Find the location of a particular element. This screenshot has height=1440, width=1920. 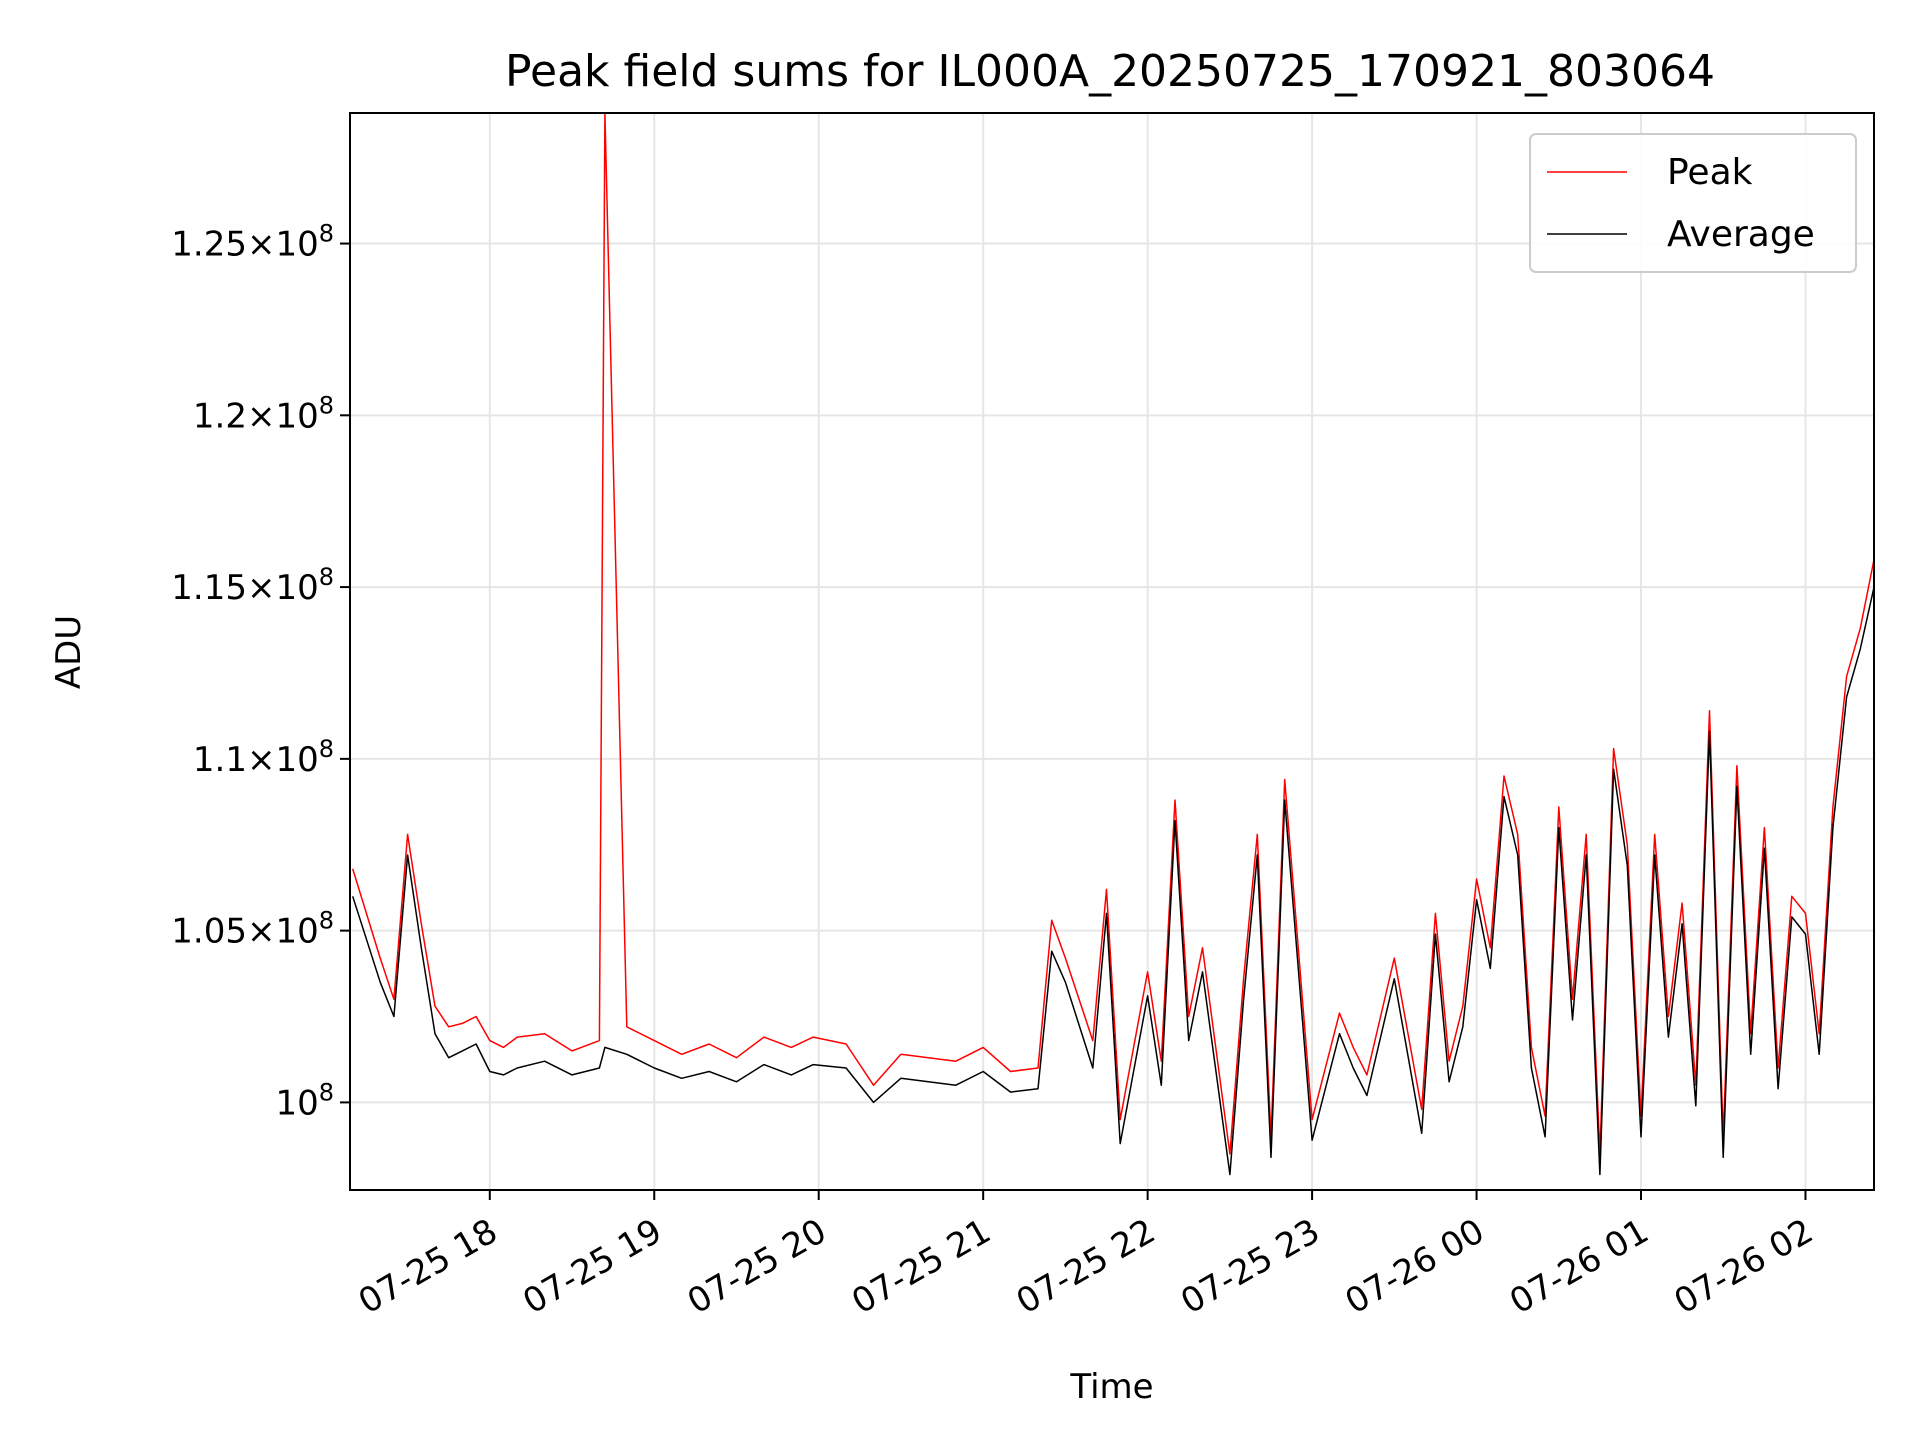

x-tick-label: 07-25 19 is located at coordinates (592, 1266).